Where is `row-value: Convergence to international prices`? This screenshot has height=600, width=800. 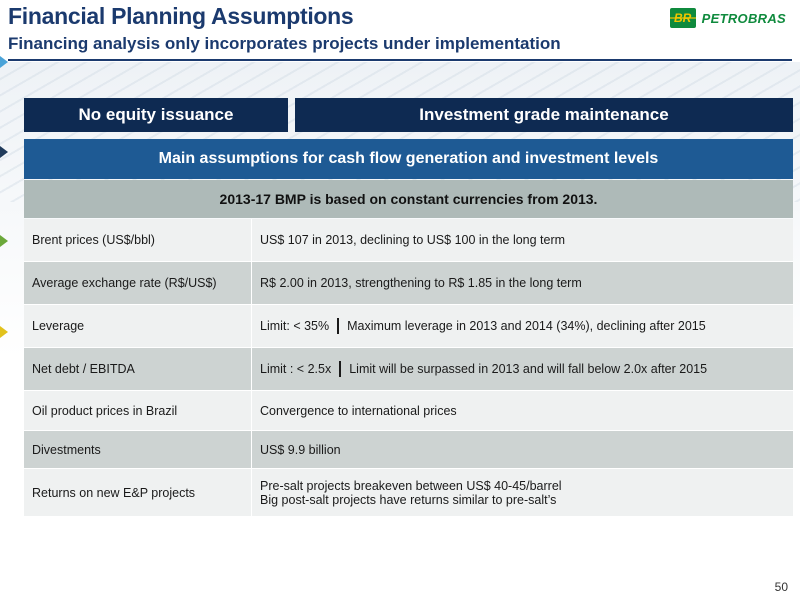 row-value: Convergence to international prices is located at coordinates (358, 410).